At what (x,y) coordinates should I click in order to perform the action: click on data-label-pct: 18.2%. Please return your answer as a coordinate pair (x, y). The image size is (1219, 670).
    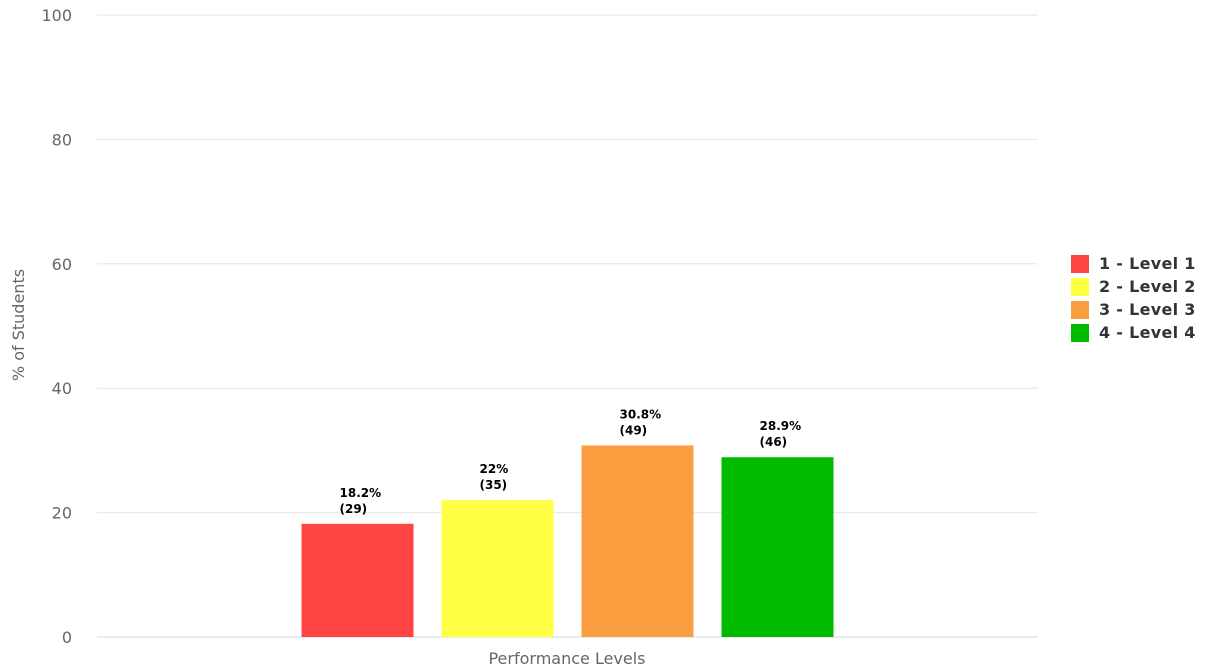
    Looking at the image, I should click on (361, 493).